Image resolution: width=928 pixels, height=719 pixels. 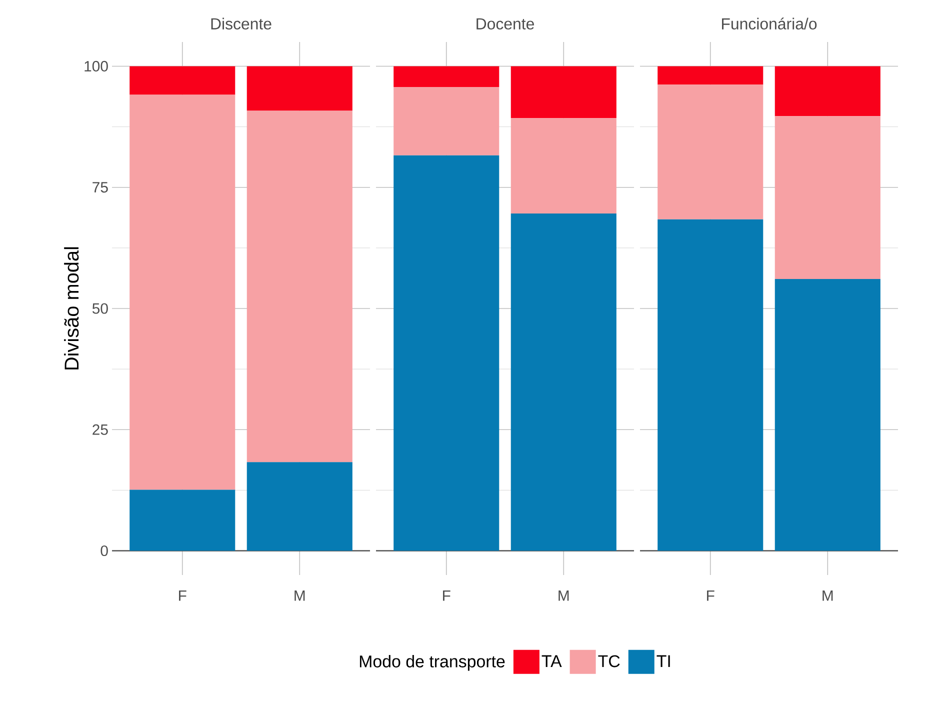 What do you see at coordinates (432, 663) in the screenshot?
I see `legend-title: Modo de transporte` at bounding box center [432, 663].